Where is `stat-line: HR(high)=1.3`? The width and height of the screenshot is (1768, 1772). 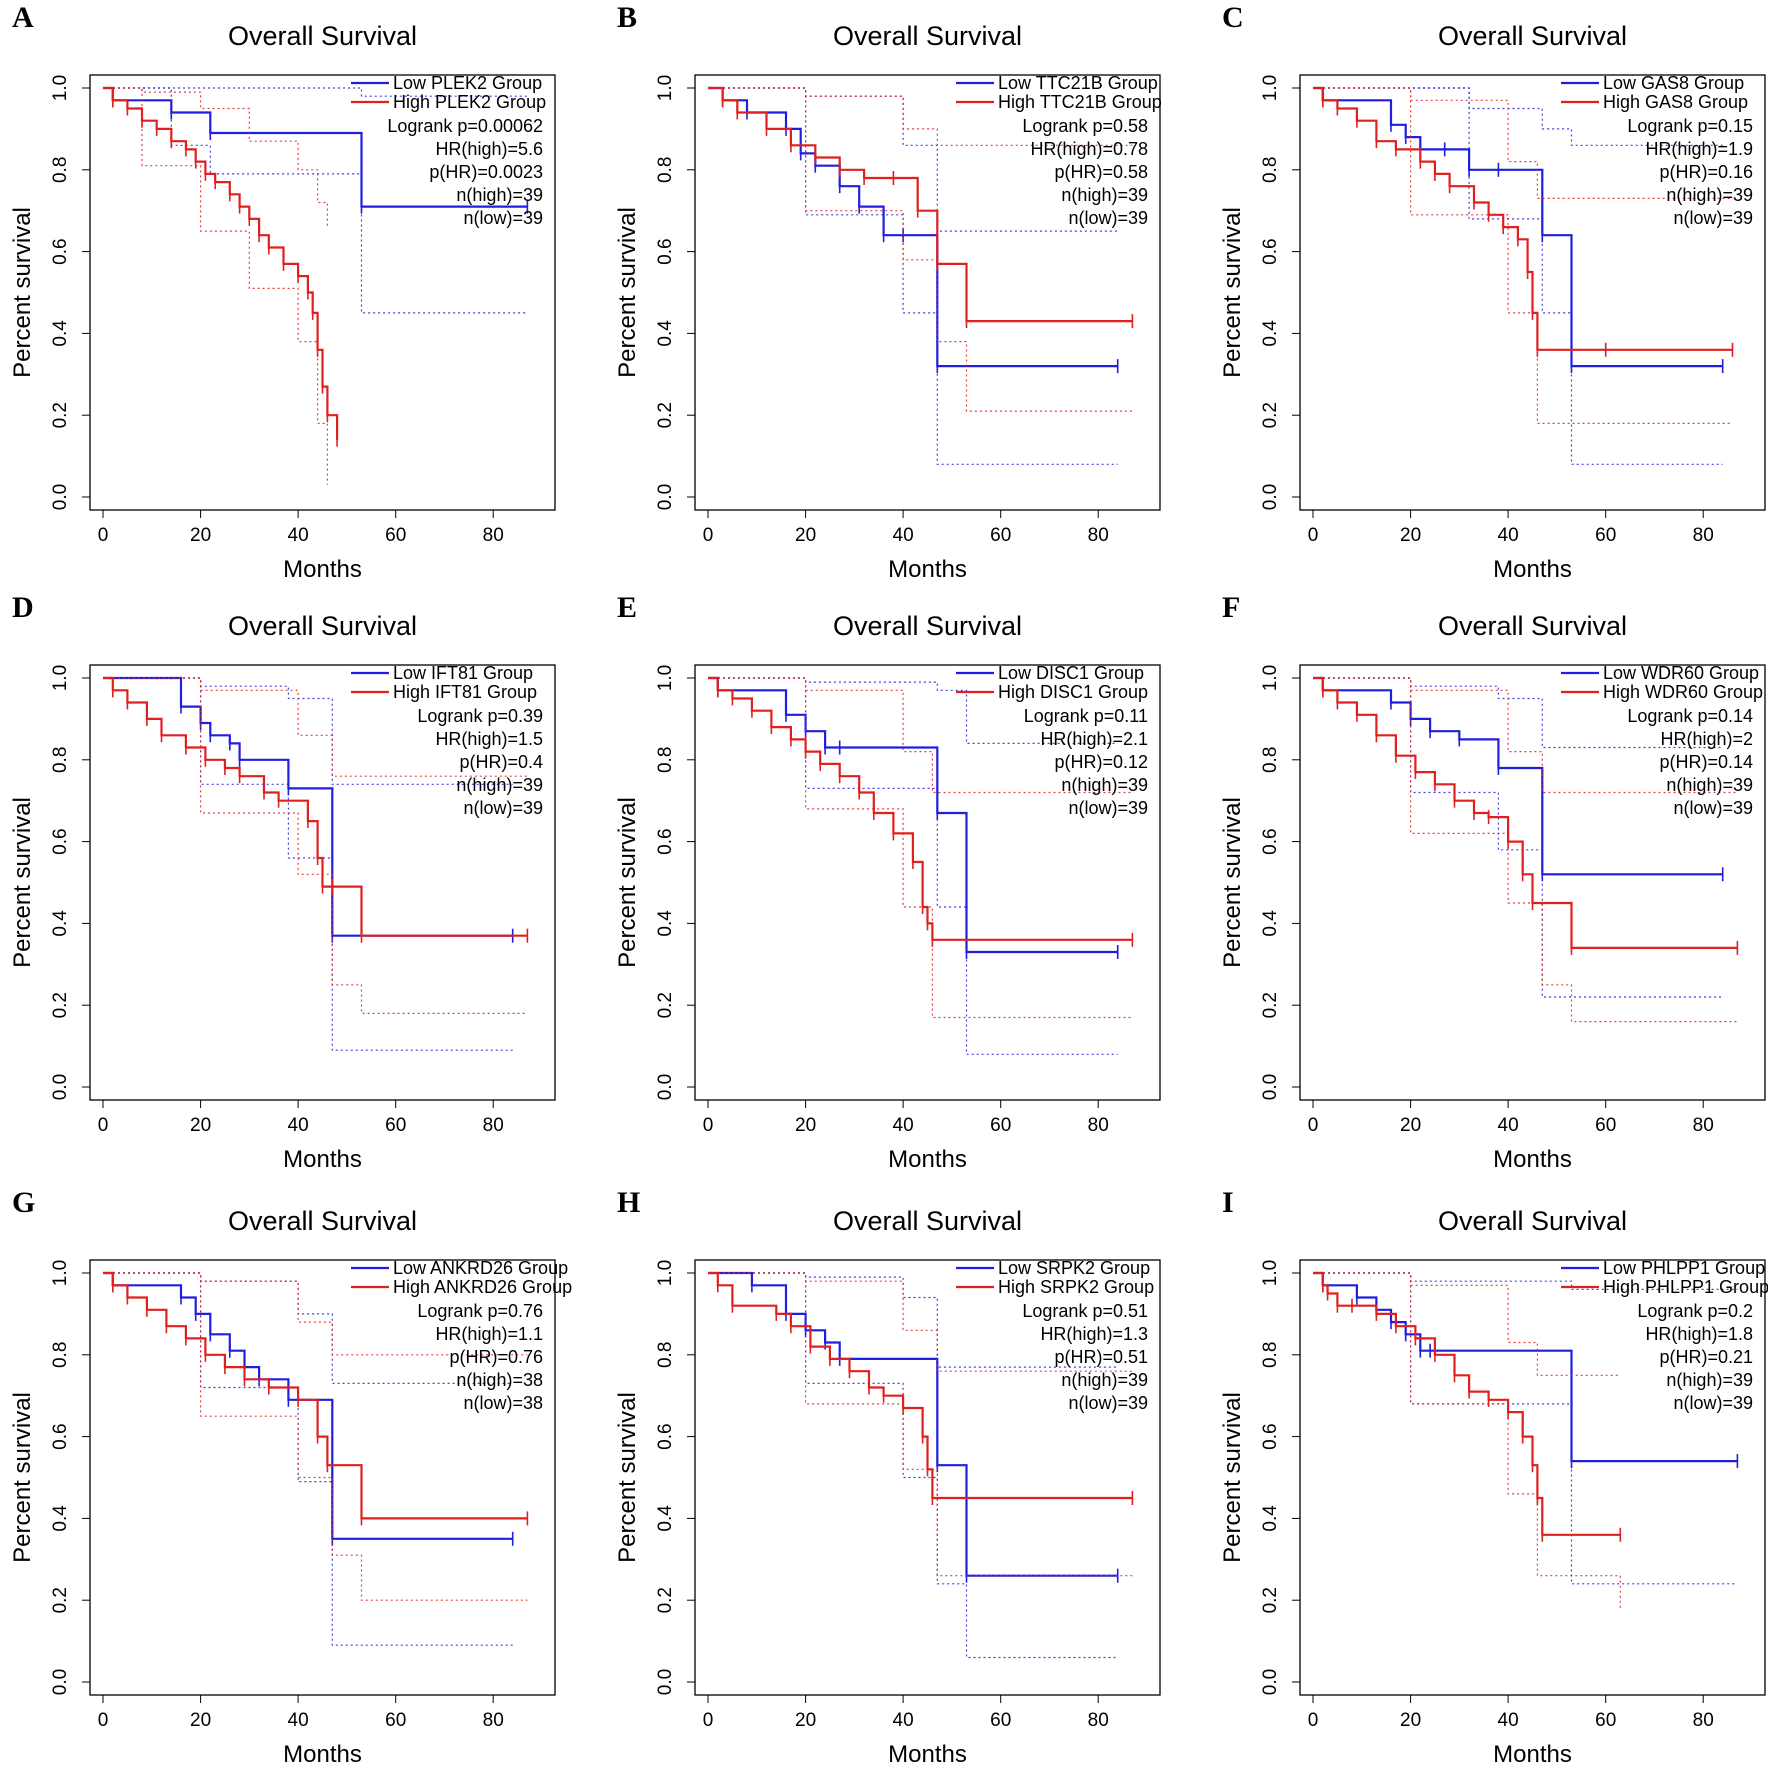 stat-line: HR(high)=1.3 is located at coordinates (1094, 1334).